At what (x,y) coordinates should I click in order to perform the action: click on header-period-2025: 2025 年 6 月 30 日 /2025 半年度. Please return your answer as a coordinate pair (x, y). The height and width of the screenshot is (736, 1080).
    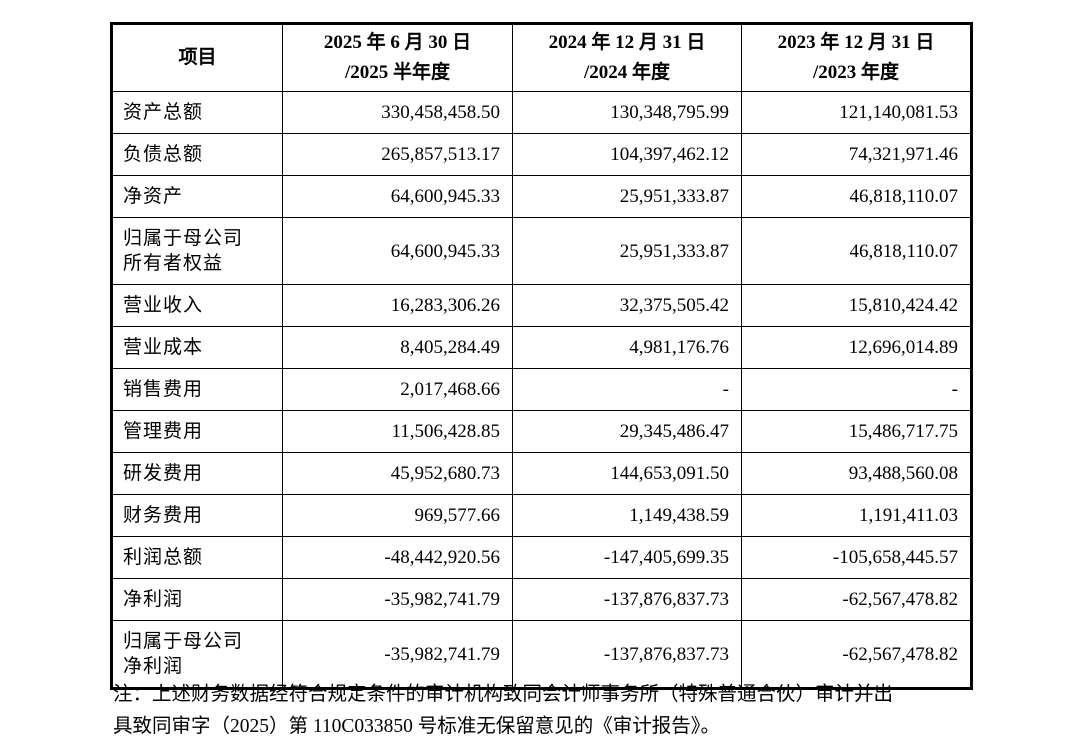
    Looking at the image, I should click on (397, 57).